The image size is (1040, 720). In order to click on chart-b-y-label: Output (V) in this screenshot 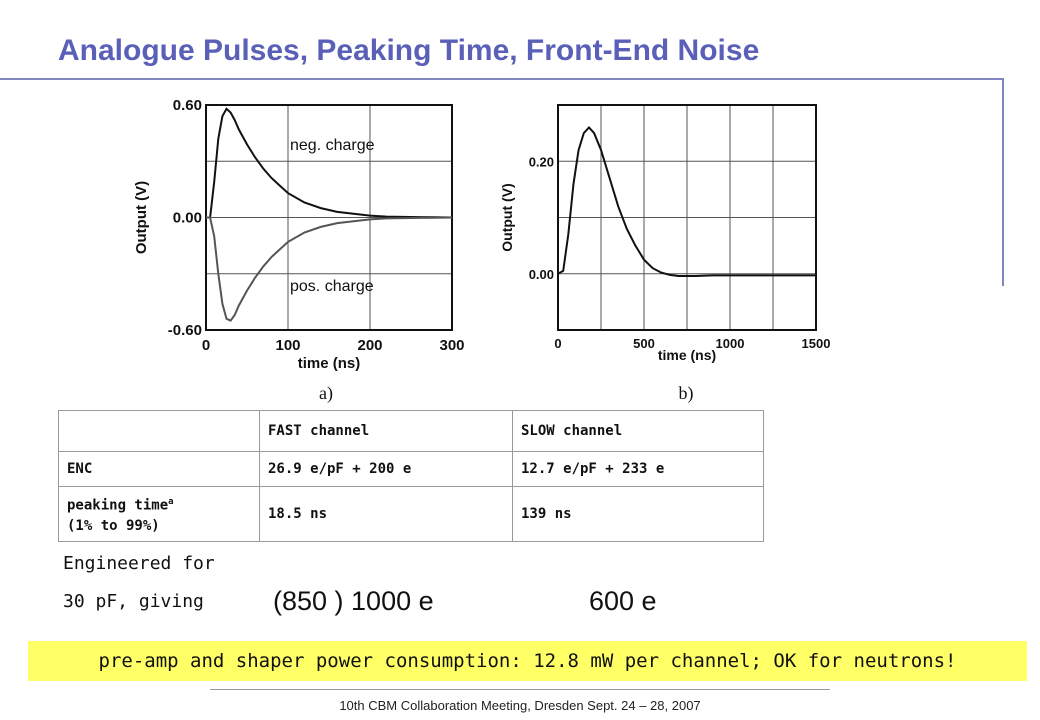, I will do `click(507, 217)`.